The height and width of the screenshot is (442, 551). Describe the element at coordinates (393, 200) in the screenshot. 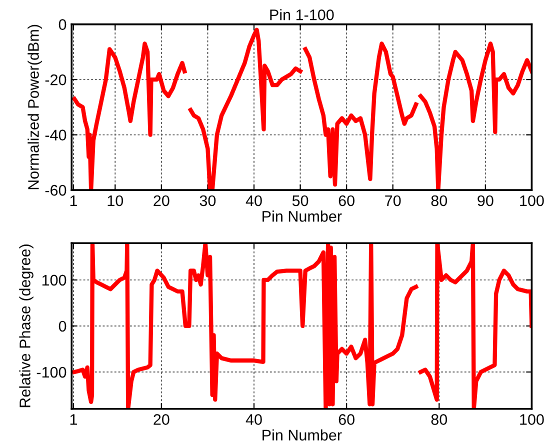

I see `x-tick-label: 70` at that location.